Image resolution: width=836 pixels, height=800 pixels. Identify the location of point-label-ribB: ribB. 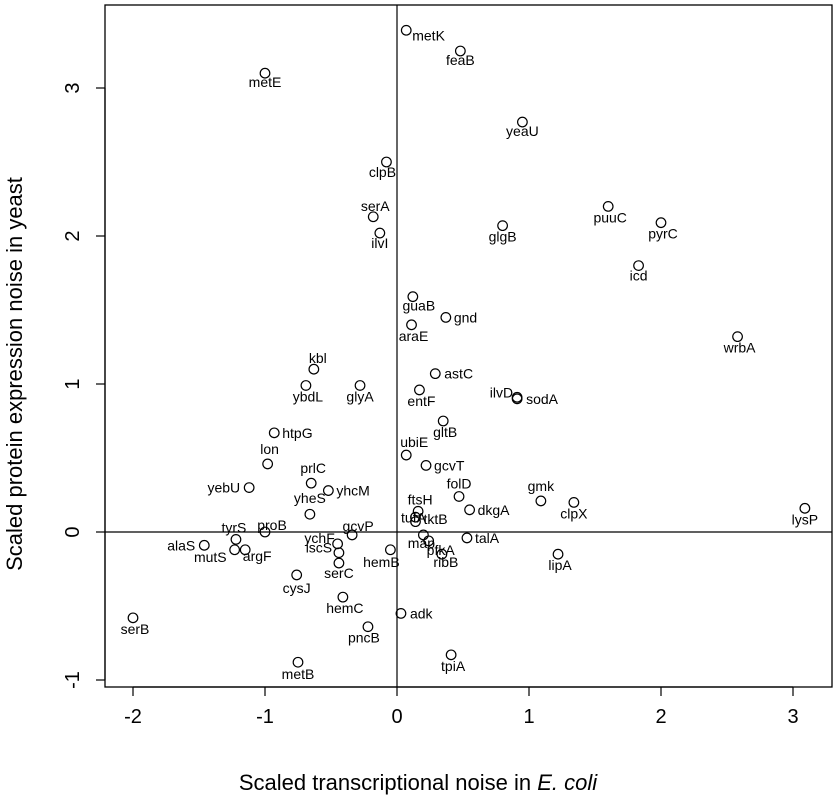
(445, 562).